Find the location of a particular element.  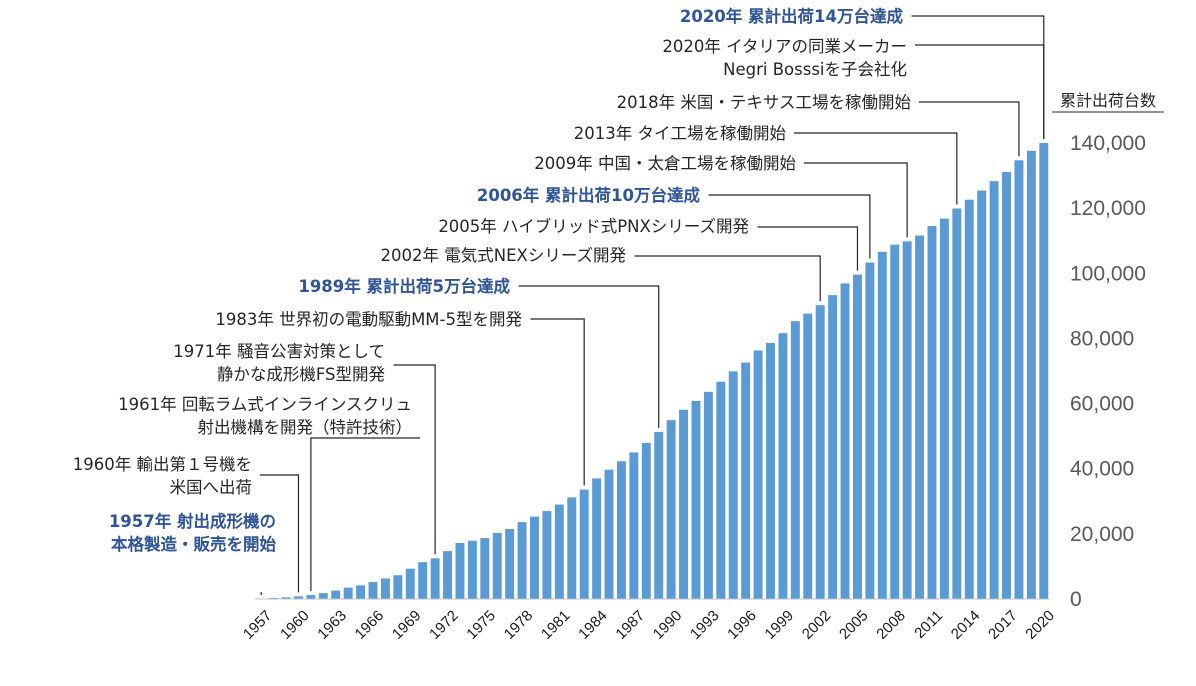

annotation-line: 本格製造・販売を開始 is located at coordinates (194, 544).